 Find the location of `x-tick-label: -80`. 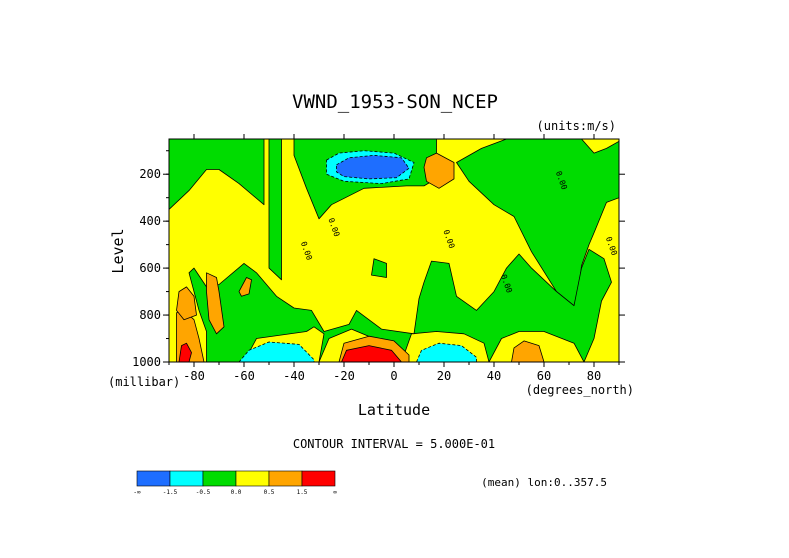

x-tick-label: -80 is located at coordinates (194, 376).